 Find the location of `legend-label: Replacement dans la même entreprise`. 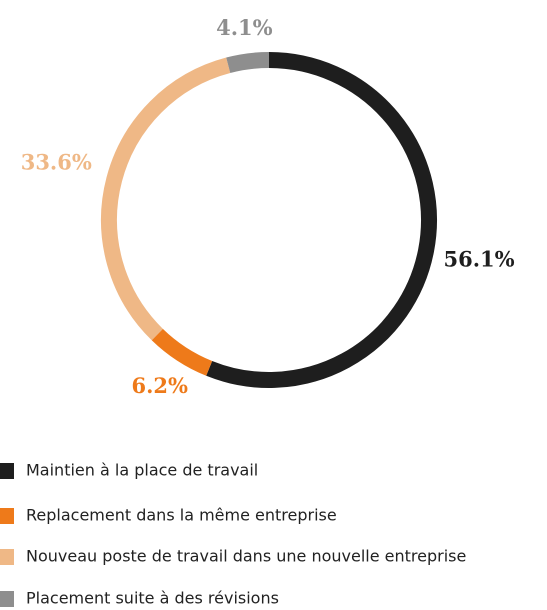

legend-label: Replacement dans la même entreprise is located at coordinates (181, 515).